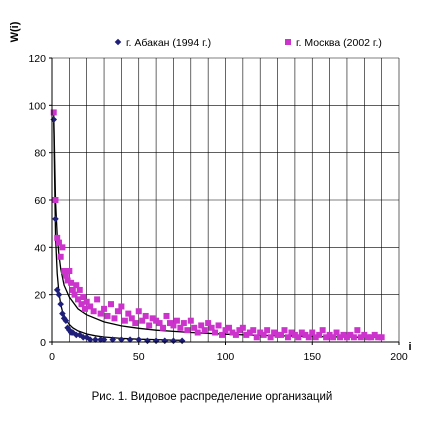 This screenshot has width=424, height=422. What do you see at coordinates (312, 357) in the screenshot?
I see `x-tick-label: 150` at bounding box center [312, 357].